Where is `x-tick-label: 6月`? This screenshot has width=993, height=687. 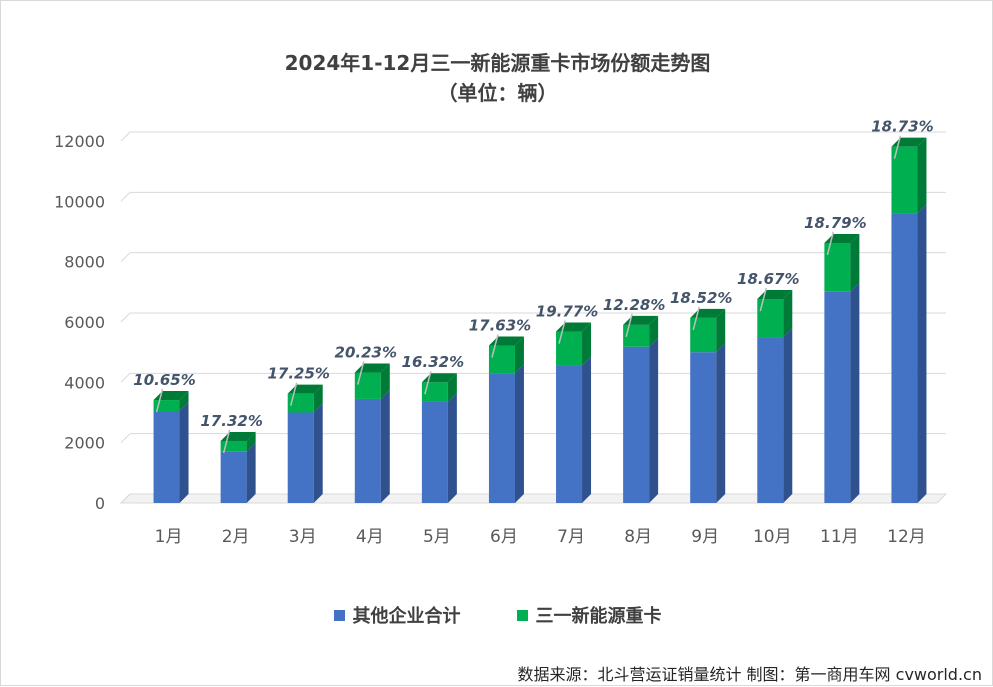 x-tick-label: 6月 is located at coordinates (504, 537).